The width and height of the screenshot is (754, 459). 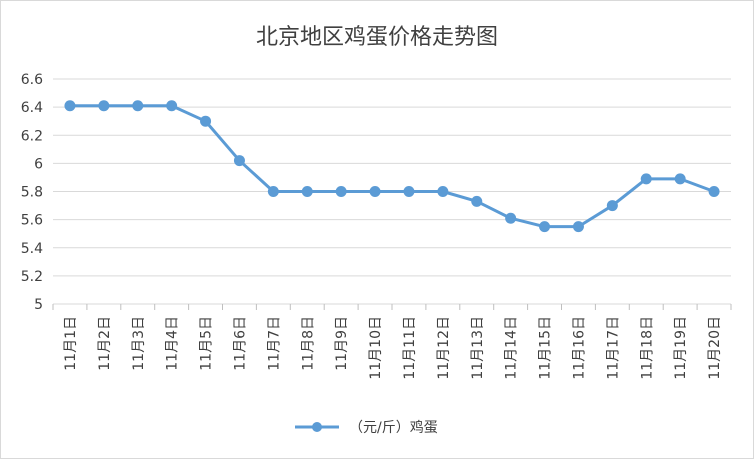 What do you see at coordinates (38, 305) in the screenshot?
I see `y-tick-label: 5` at bounding box center [38, 305].